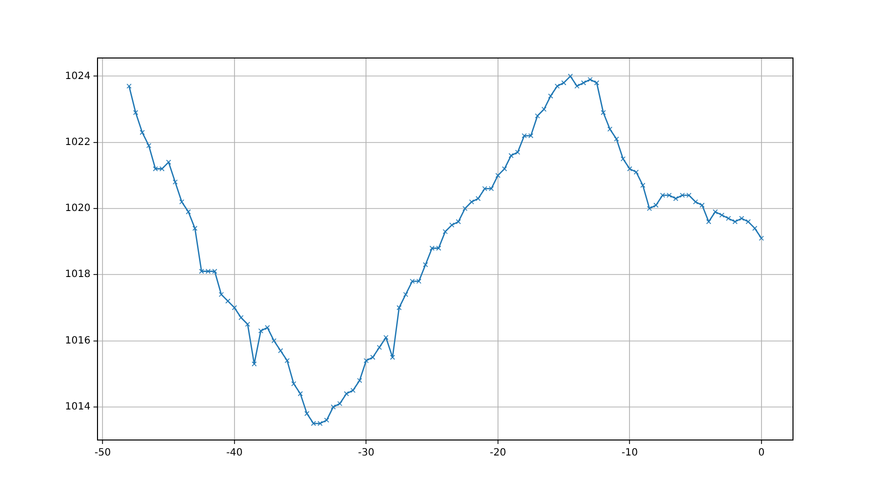 Image resolution: width=880 pixels, height=495 pixels. Describe the element at coordinates (761, 453) in the screenshot. I see `x-tick-label: 0` at that location.